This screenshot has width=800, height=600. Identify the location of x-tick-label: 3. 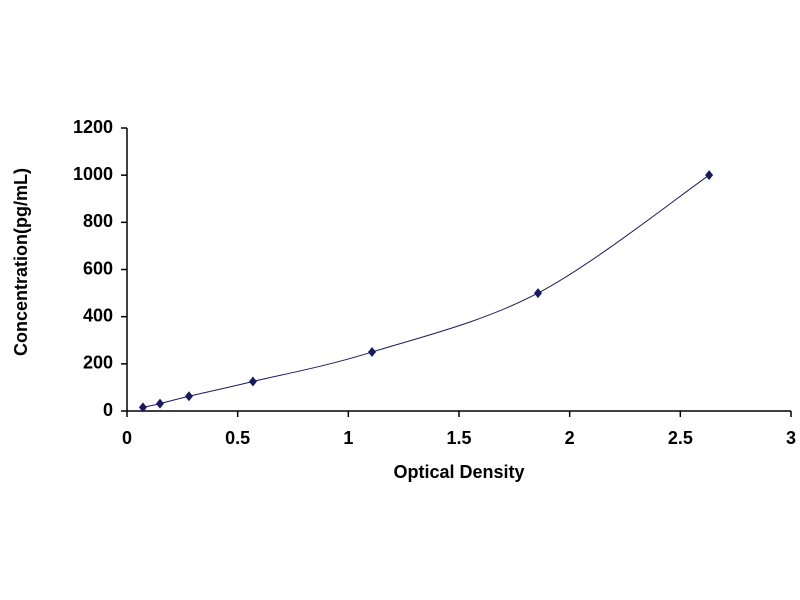
(791, 438).